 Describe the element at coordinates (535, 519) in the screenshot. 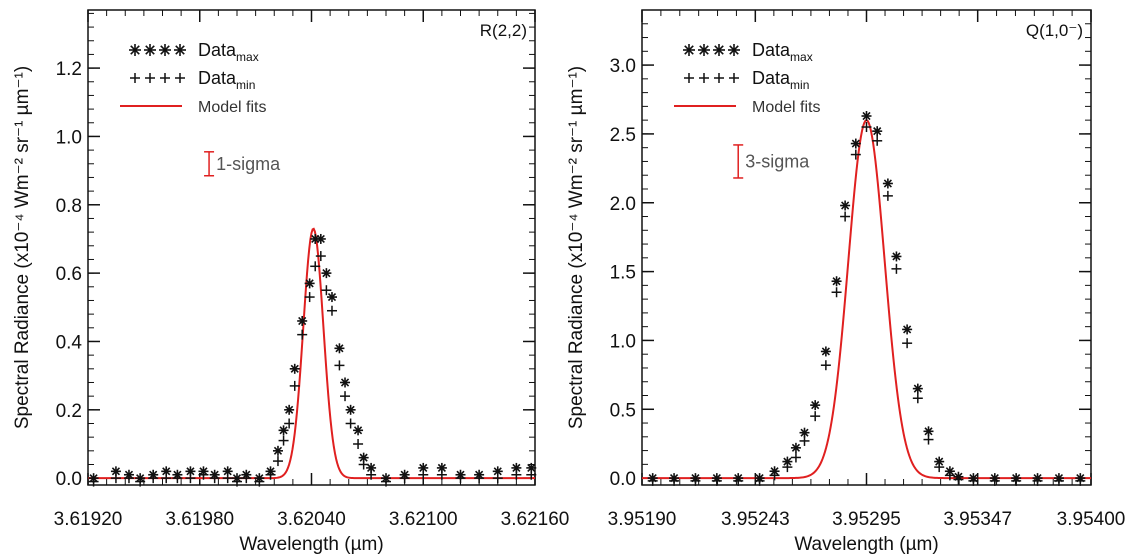

I see `x-tick-label: 3.62160` at that location.